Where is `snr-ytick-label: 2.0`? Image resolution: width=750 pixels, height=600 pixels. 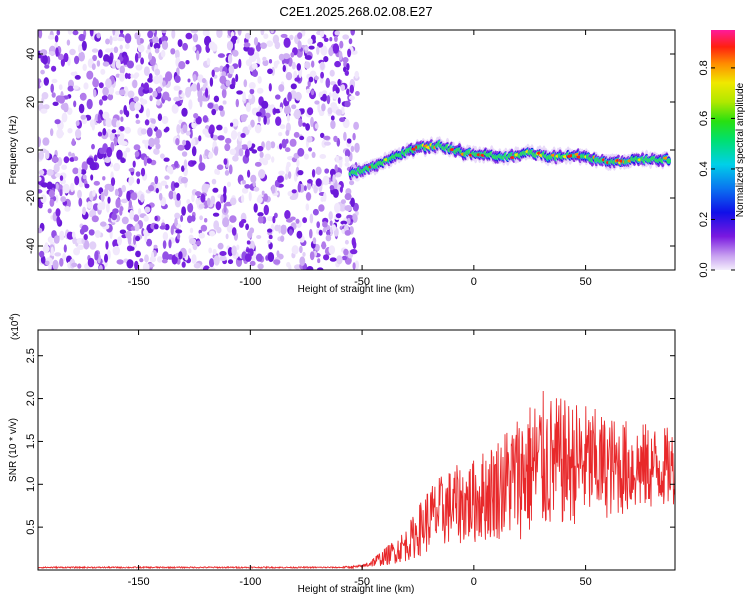 snr-ytick-label: 2.0 is located at coordinates (31, 398).